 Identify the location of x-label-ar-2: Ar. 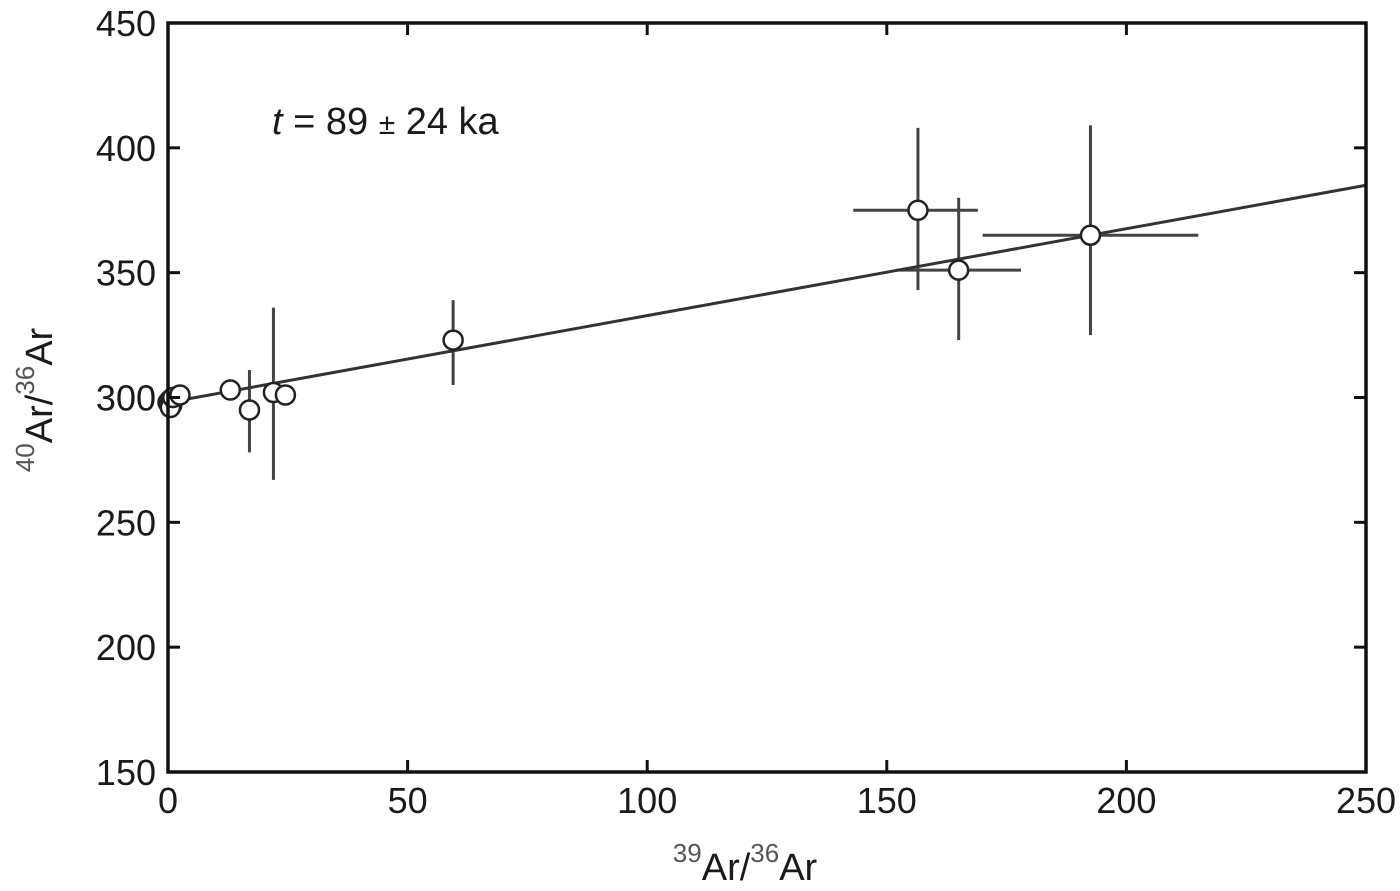
(798, 868).